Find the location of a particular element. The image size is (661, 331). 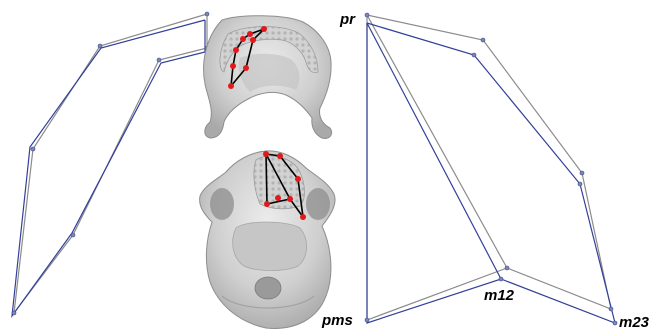

mandible-inner-shadow is located at coordinates (269, 72).